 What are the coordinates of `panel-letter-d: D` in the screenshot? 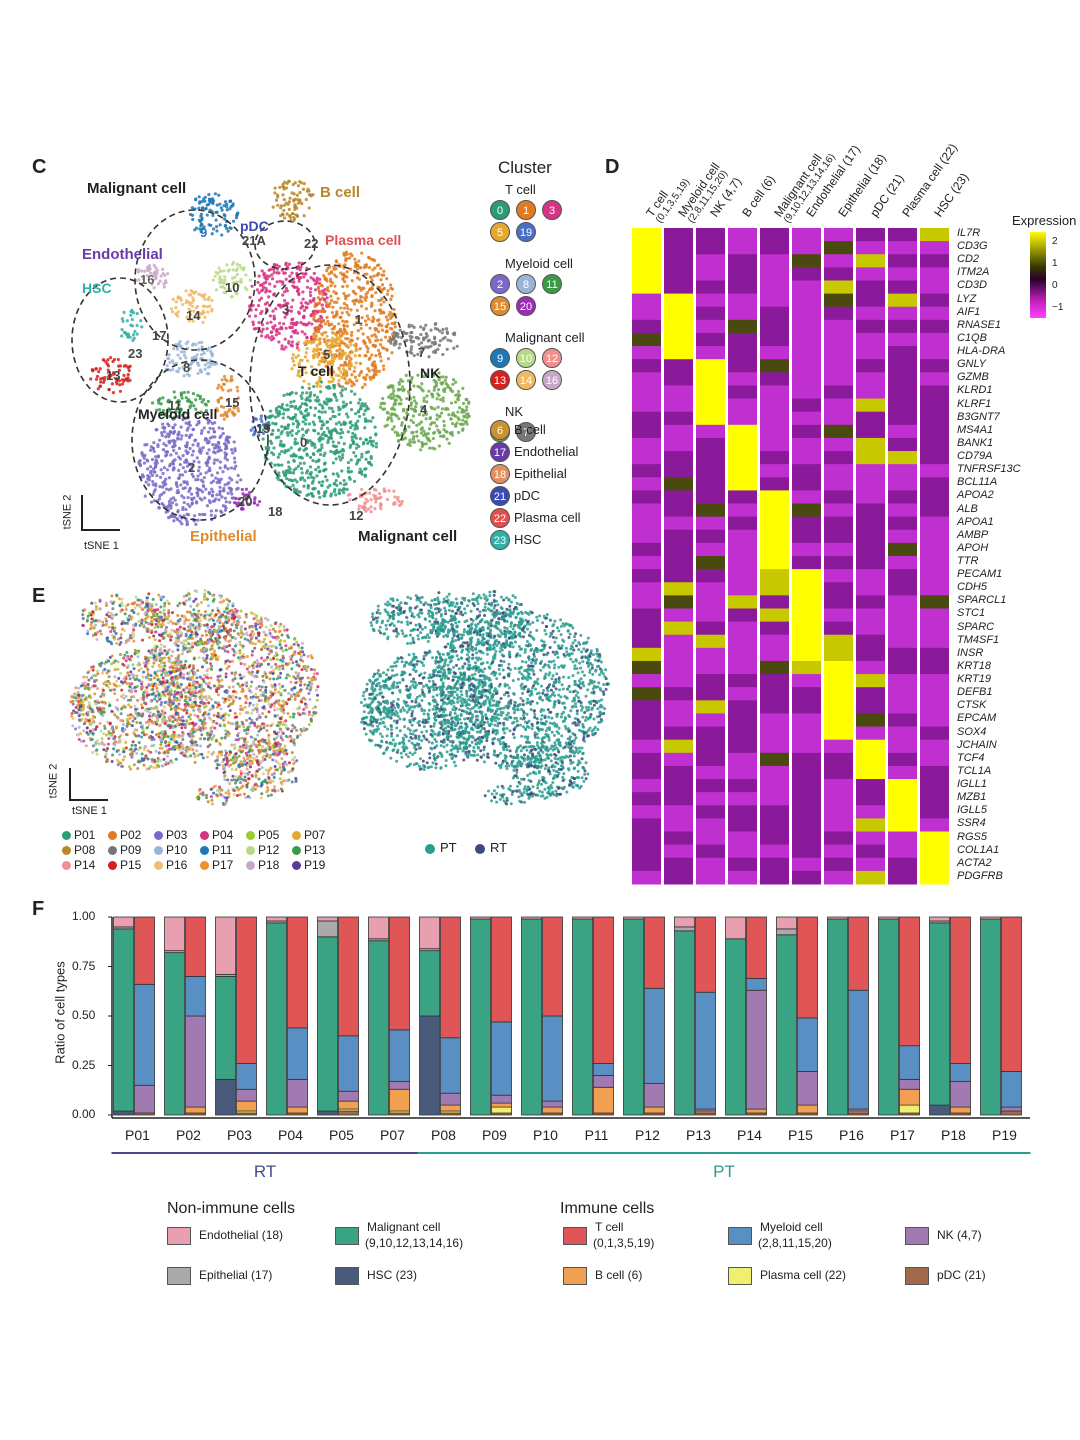 It's located at (612, 167).